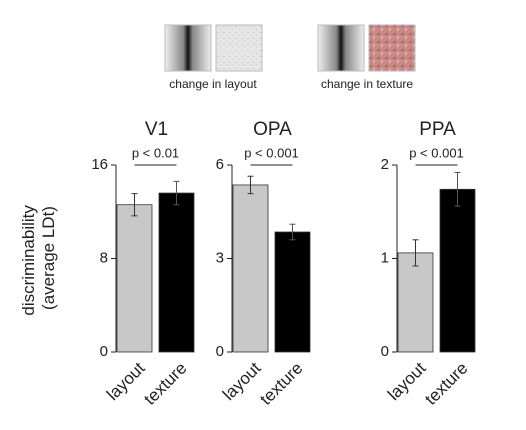 The width and height of the screenshot is (526, 430). I want to click on y-tick-label: 1, so click(385, 257).